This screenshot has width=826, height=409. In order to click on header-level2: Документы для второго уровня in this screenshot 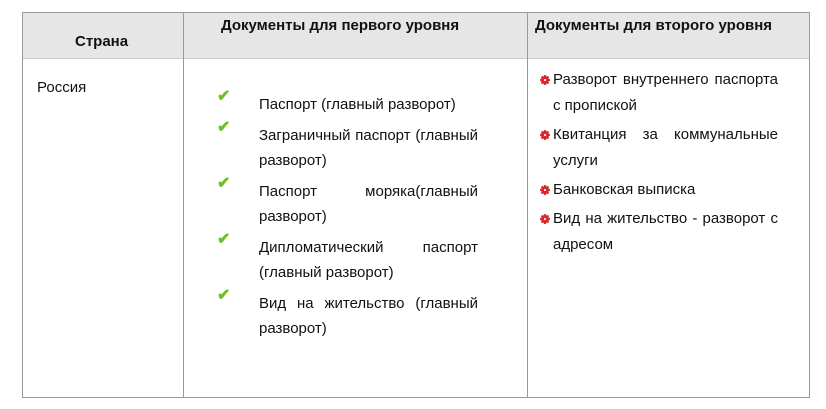, I will do `click(654, 25)`.